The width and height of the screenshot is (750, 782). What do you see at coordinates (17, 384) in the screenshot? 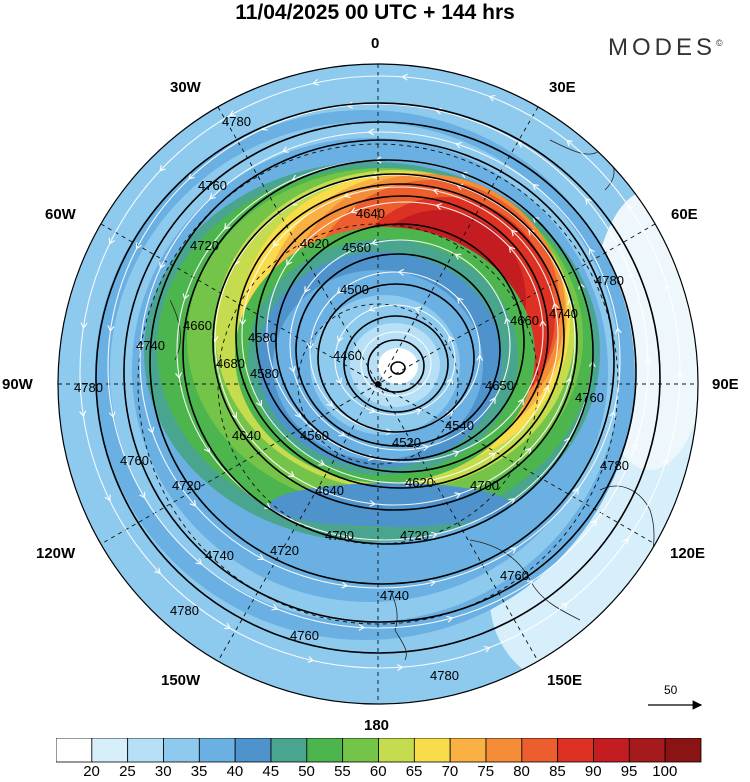
I see `lon-label-90w: 90W` at bounding box center [17, 384].